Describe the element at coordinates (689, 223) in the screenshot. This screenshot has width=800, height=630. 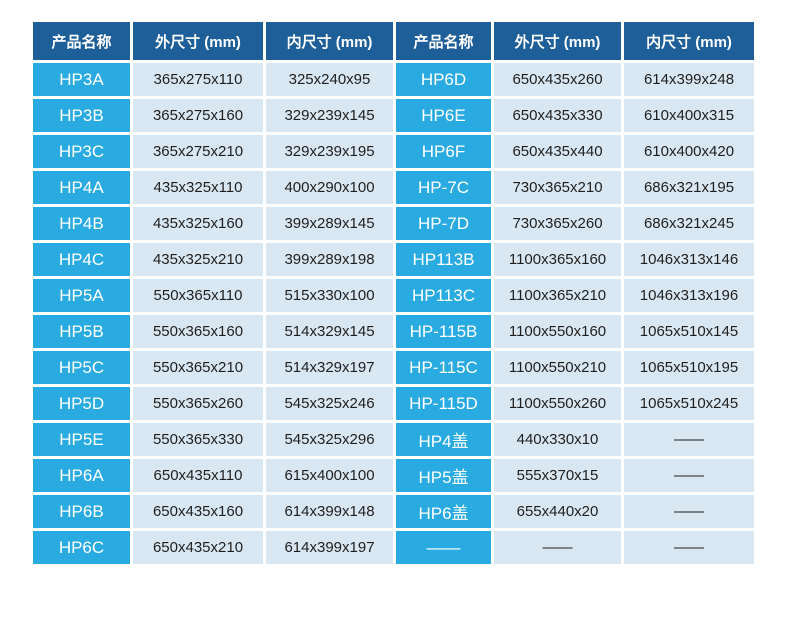
I see `dimension-cell: 686x321x245` at that location.